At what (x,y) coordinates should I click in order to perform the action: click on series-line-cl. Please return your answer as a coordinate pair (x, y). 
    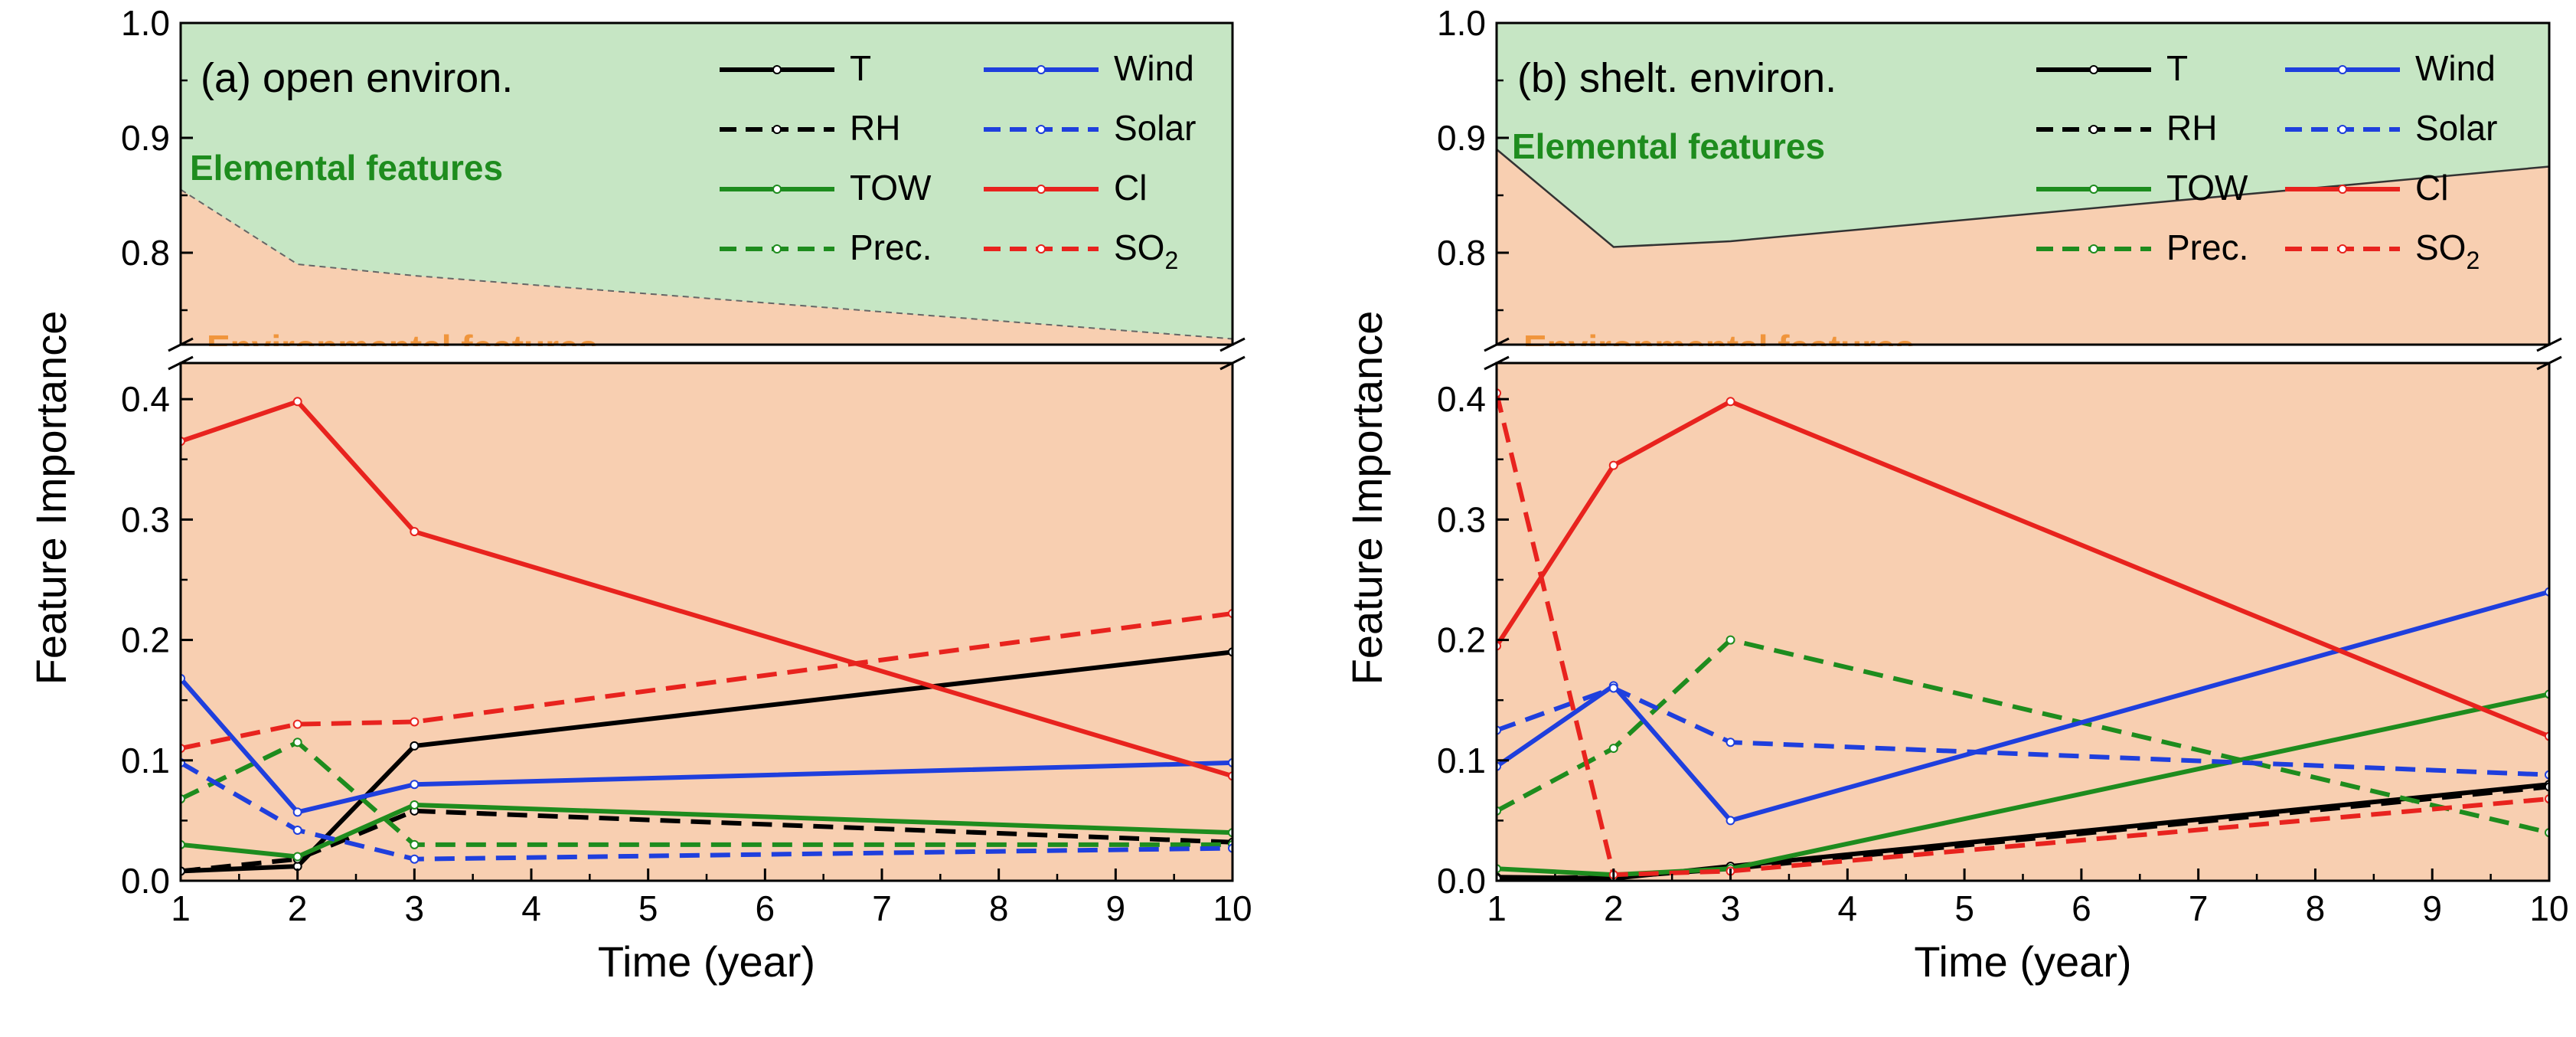
    Looking at the image, I should click on (2023, 569).